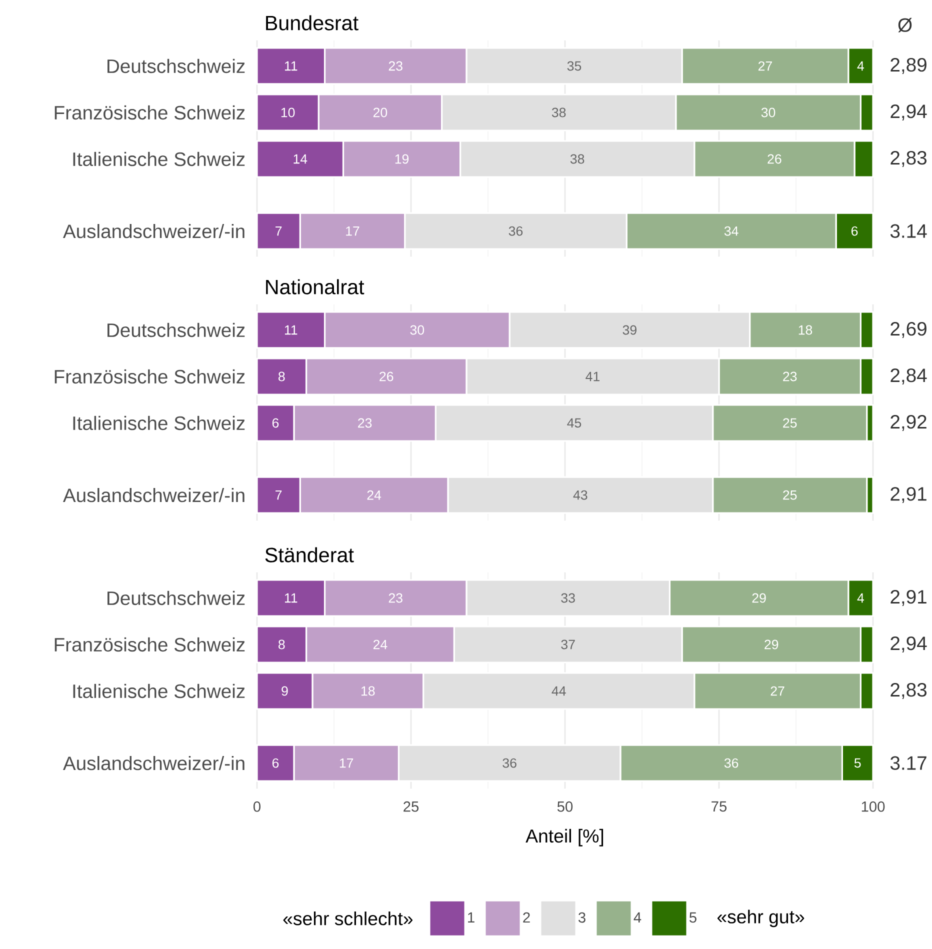 This screenshot has height=949, width=932. I want to click on data-label: 9, so click(285, 691).